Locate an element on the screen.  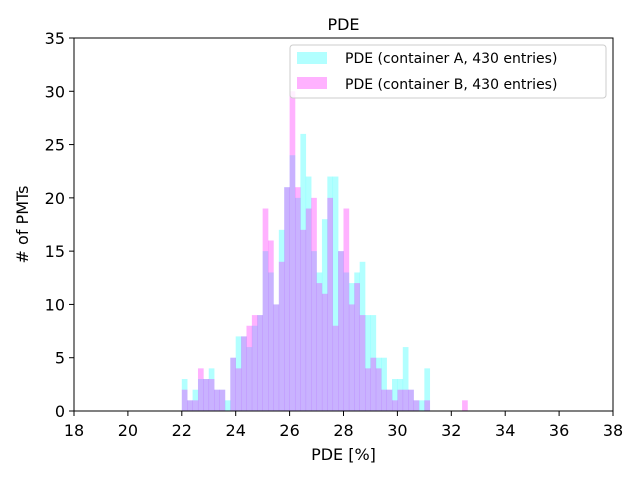
y-axis: 0 5 10 15 20 25 30 35 is located at coordinates (59, 225).